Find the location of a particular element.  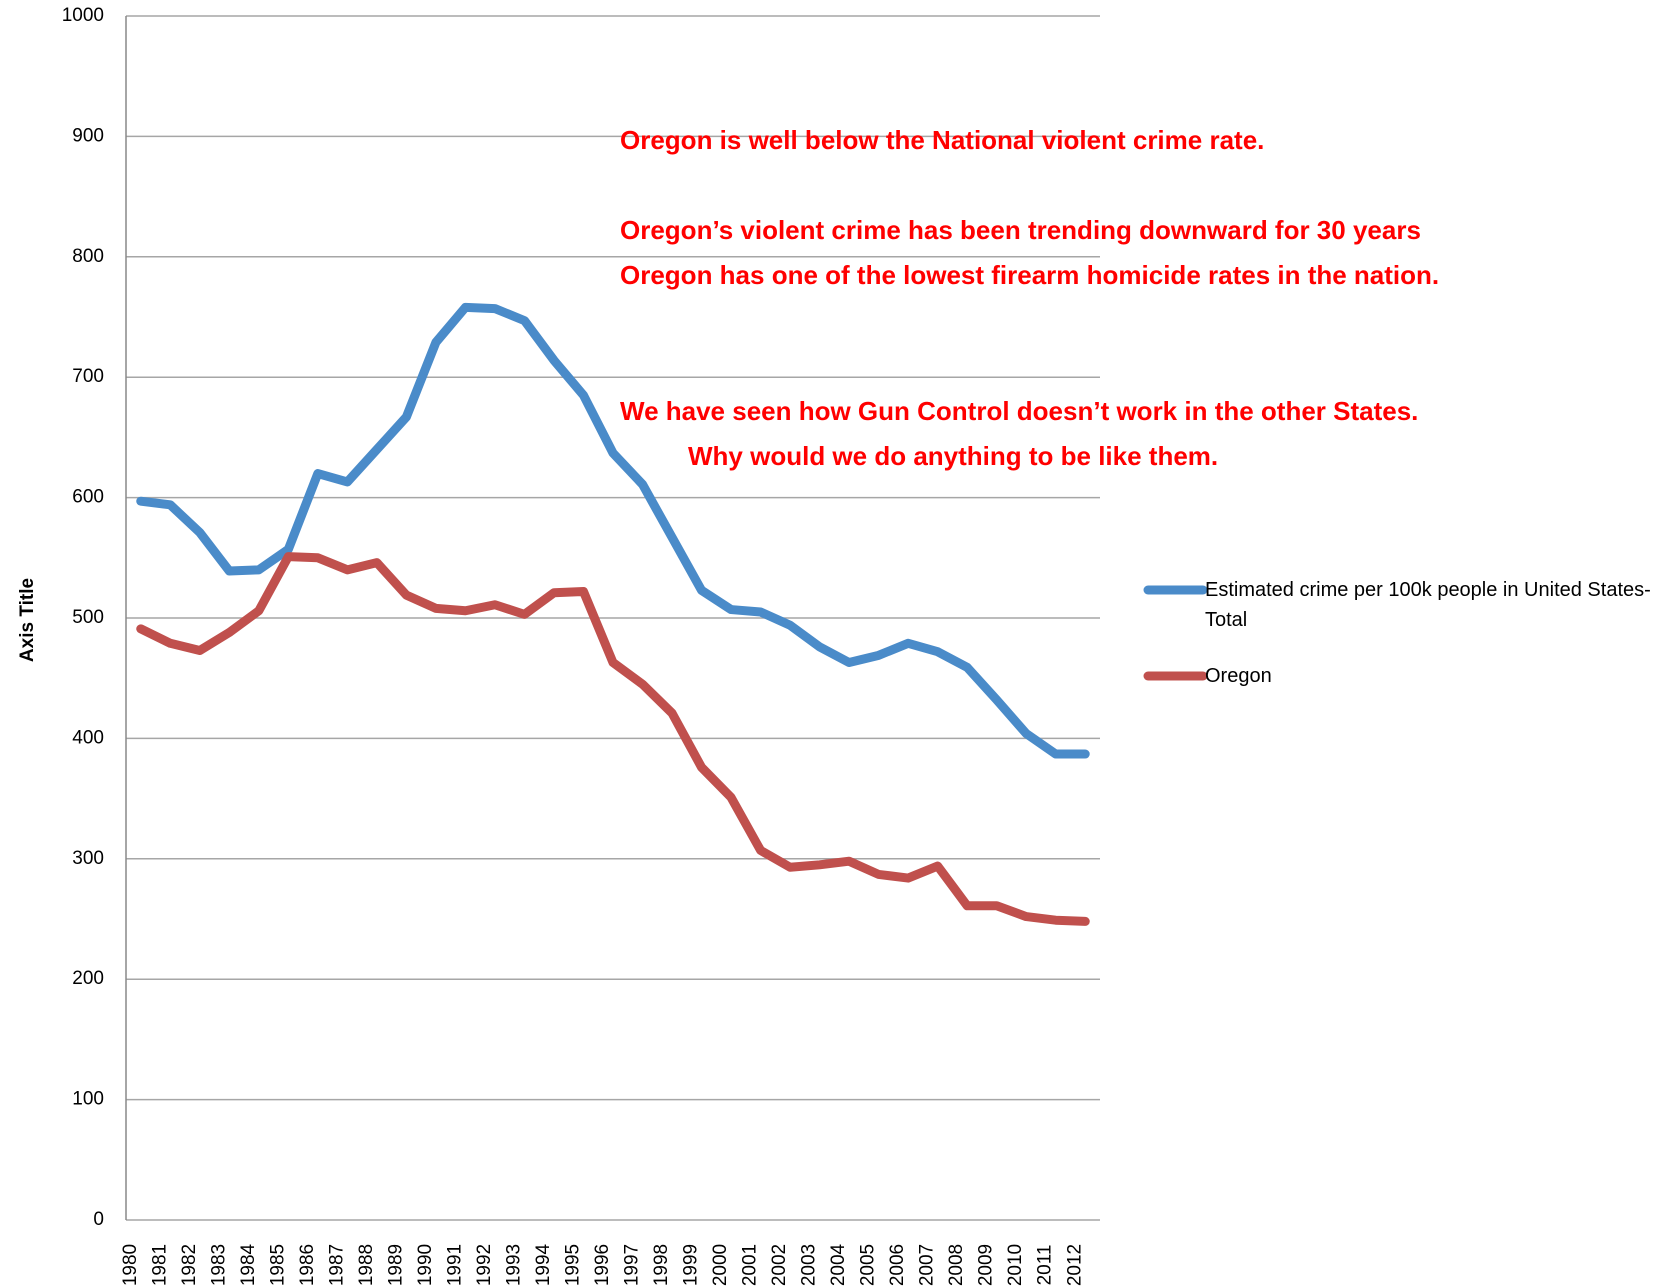

y-axis-title: Axis Title is located at coordinates (27, 620).